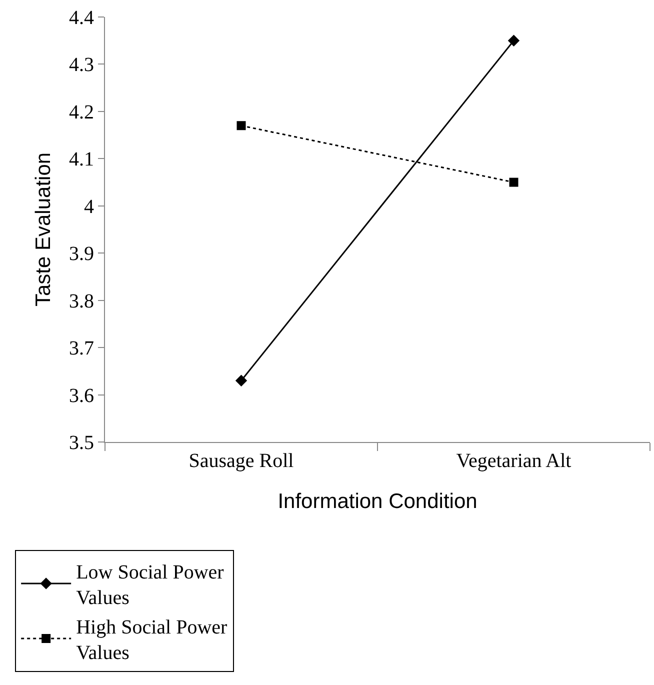  Describe the element at coordinates (152, 640) in the screenshot. I see `legend-label: High Social Power Values` at that location.